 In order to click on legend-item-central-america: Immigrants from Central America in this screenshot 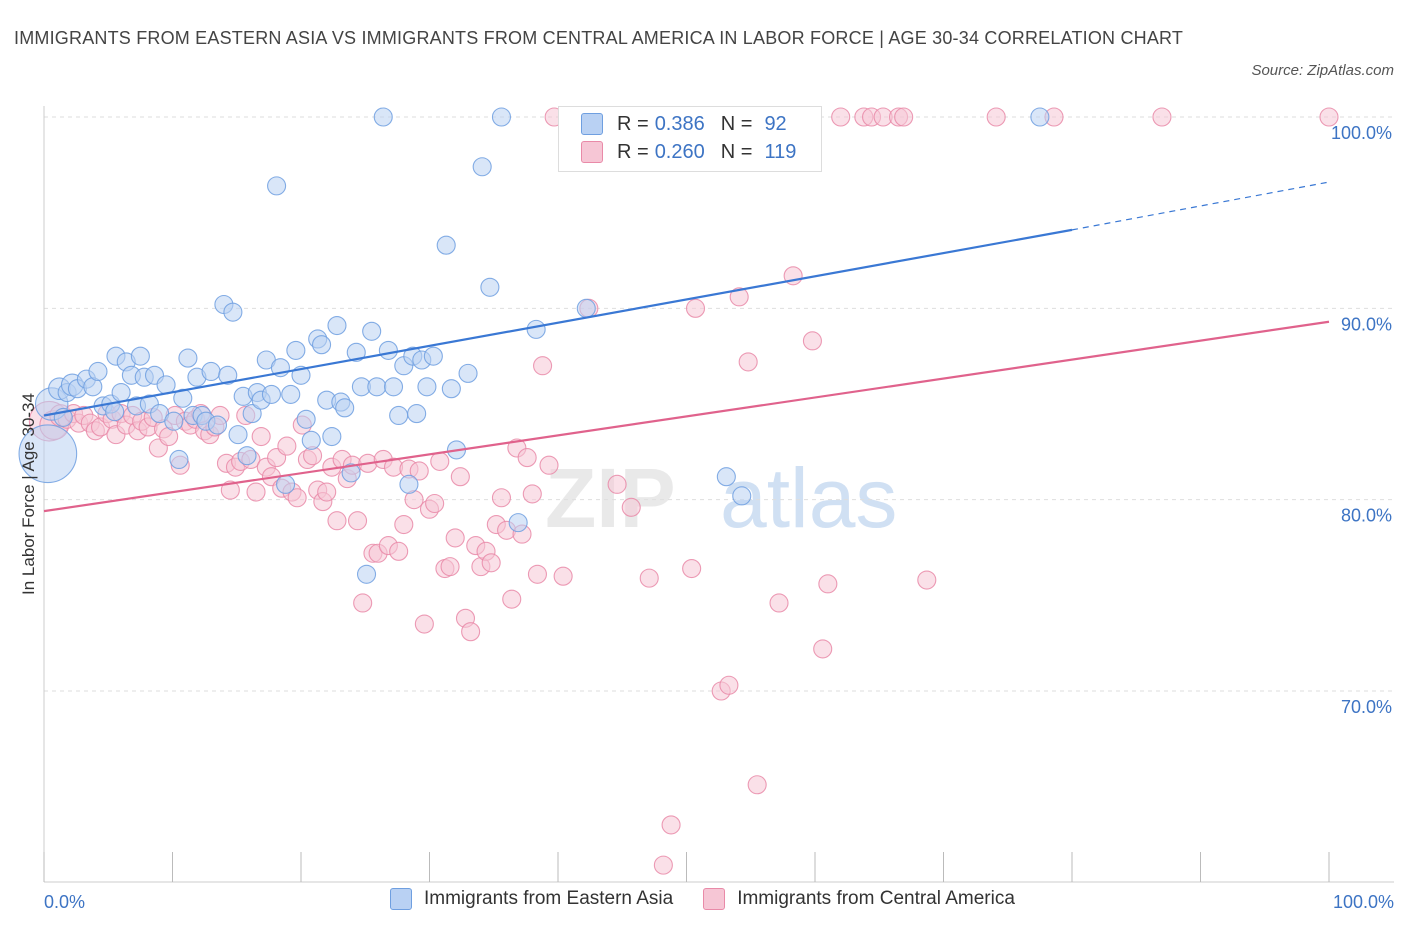, I will do `click(859, 899)`.